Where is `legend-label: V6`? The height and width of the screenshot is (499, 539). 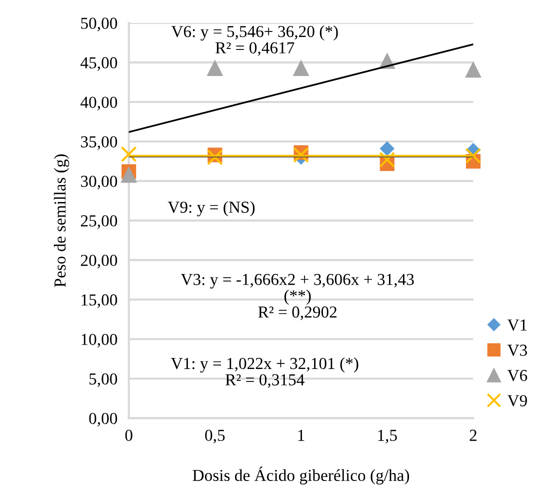 legend-label: V6 is located at coordinates (517, 376).